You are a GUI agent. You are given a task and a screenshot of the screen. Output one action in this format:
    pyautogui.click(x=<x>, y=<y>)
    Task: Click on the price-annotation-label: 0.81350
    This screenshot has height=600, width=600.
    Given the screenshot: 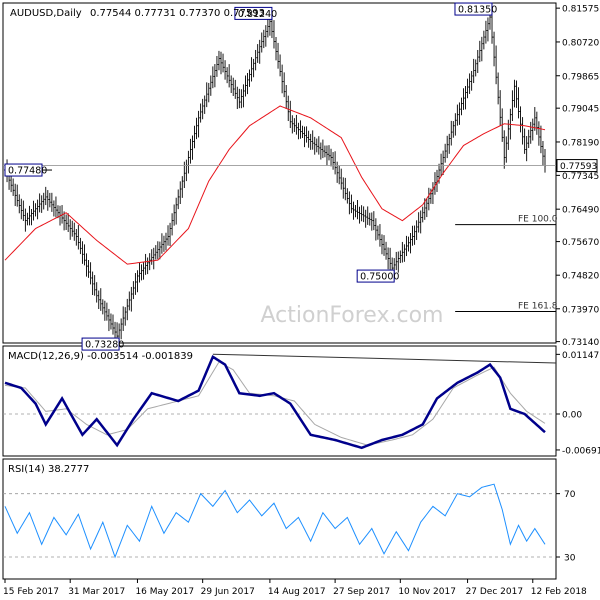 What is the action you would take?
    pyautogui.click(x=477, y=10)
    